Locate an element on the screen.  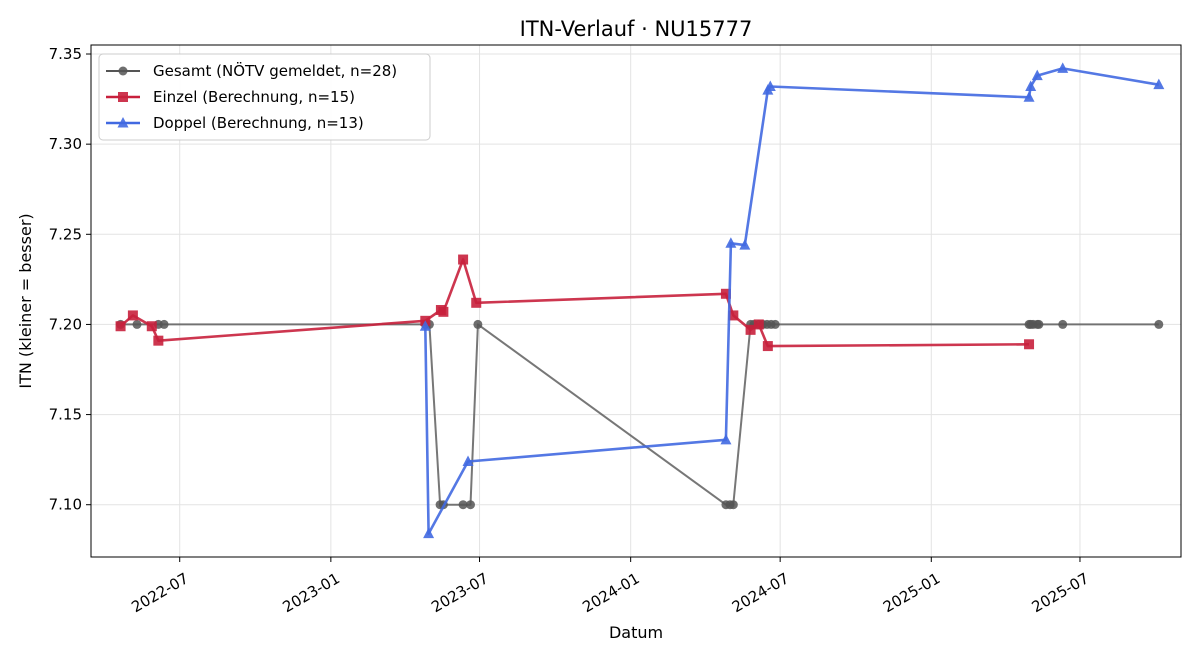
y-tick-label: 7.20 is located at coordinates (65, 324).